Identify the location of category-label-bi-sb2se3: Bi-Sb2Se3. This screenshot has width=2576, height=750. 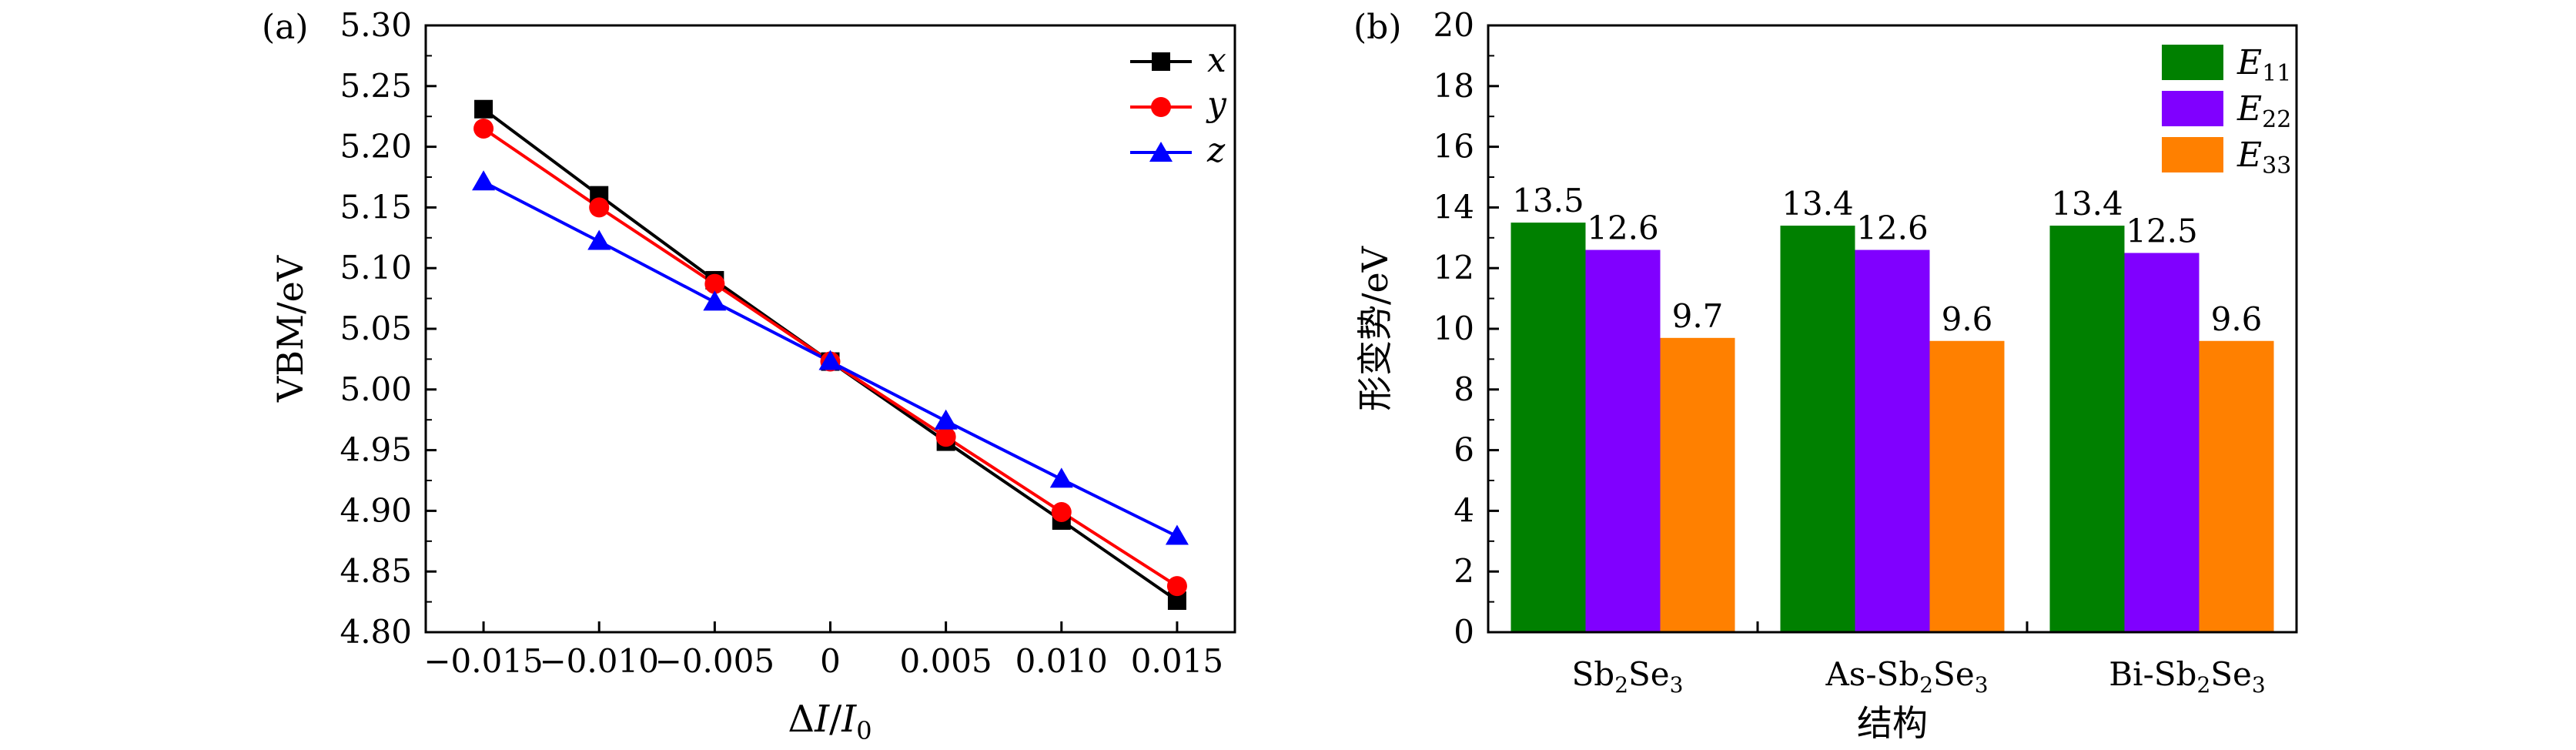
(2187, 676).